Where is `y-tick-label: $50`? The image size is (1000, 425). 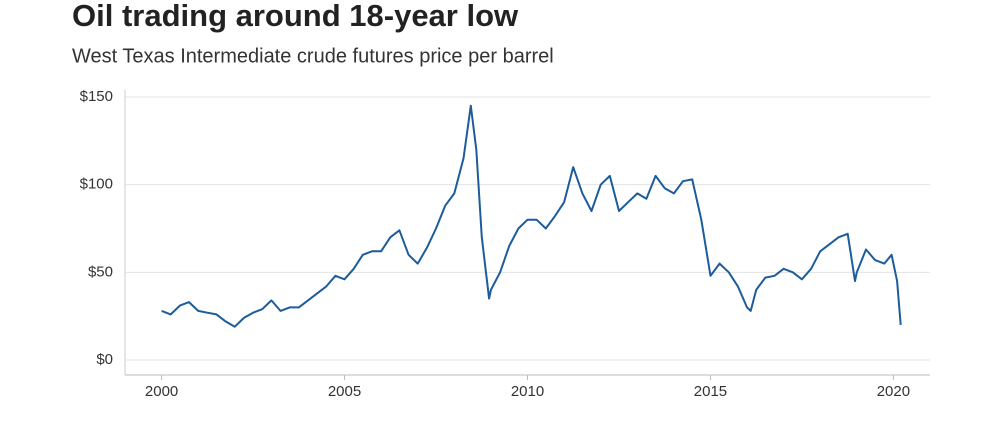 y-tick-label: $50 is located at coordinates (100, 271).